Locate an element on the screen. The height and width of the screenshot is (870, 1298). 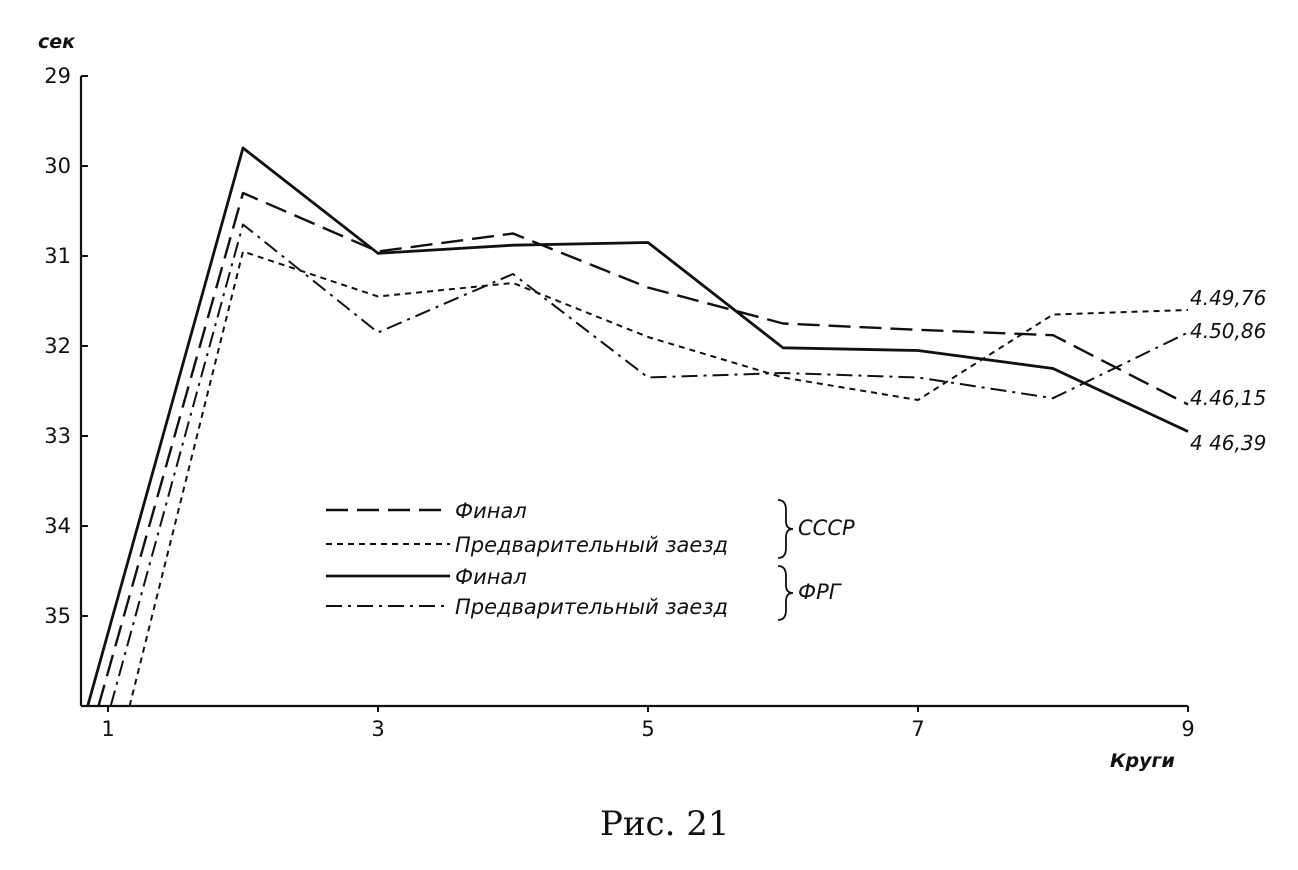
figure-caption: Рис. 21 is located at coordinates (664, 824).